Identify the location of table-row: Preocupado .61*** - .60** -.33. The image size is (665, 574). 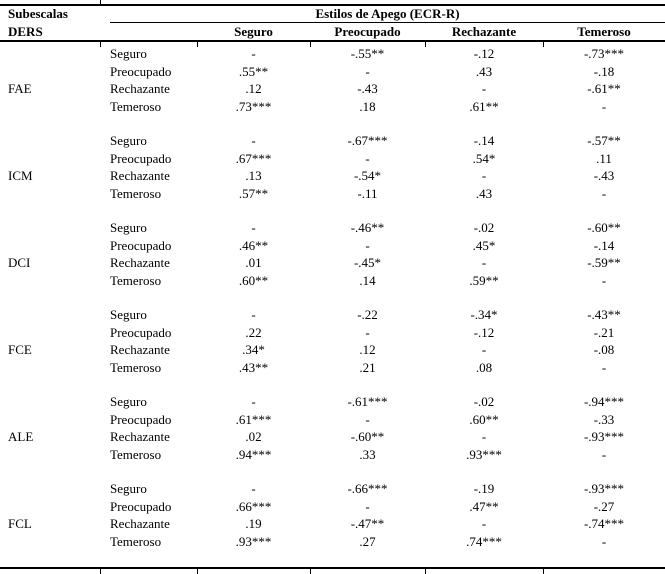
(332, 420).